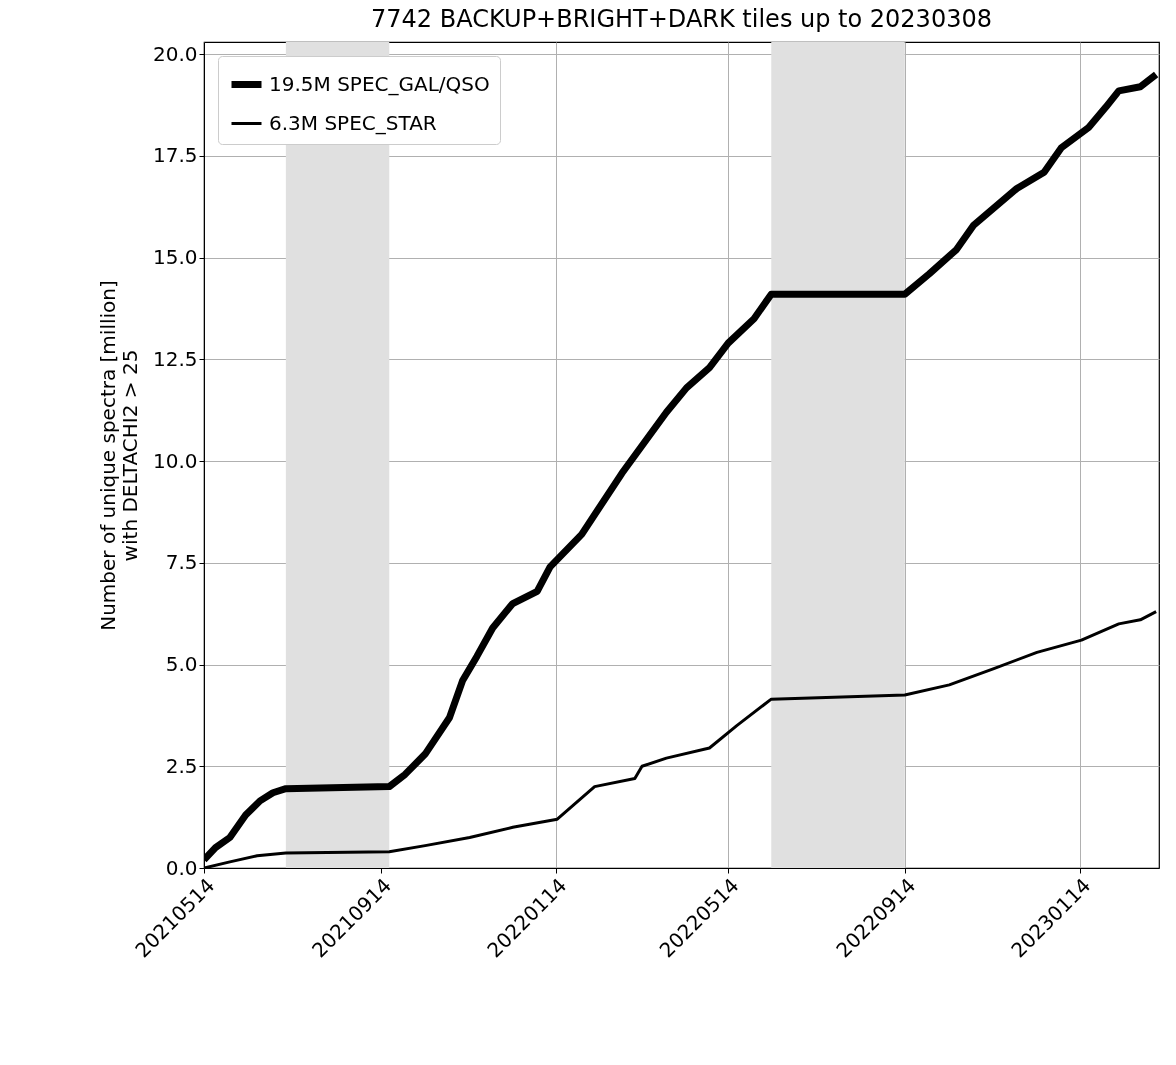 The image size is (1176, 1065). What do you see at coordinates (181, 562) in the screenshot?
I see `y-tick-label: 7.5` at bounding box center [181, 562].